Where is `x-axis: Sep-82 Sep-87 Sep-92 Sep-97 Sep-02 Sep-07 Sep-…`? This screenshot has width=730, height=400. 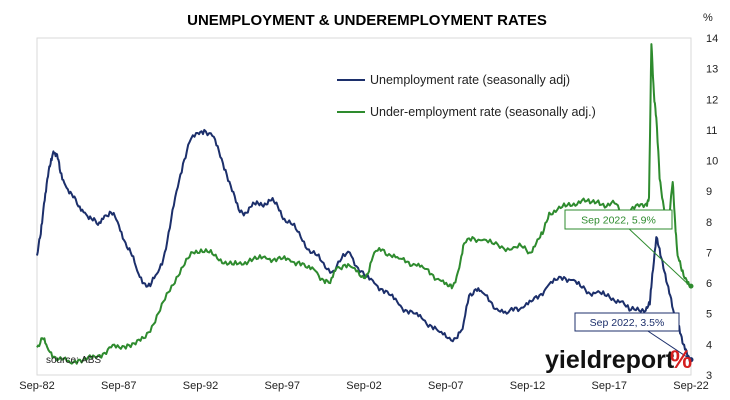 x-axis: Sep-82 Sep-87 Sep-92 Sep-97 Sep-02 Sep-07 Sep-… is located at coordinates (363, 386).